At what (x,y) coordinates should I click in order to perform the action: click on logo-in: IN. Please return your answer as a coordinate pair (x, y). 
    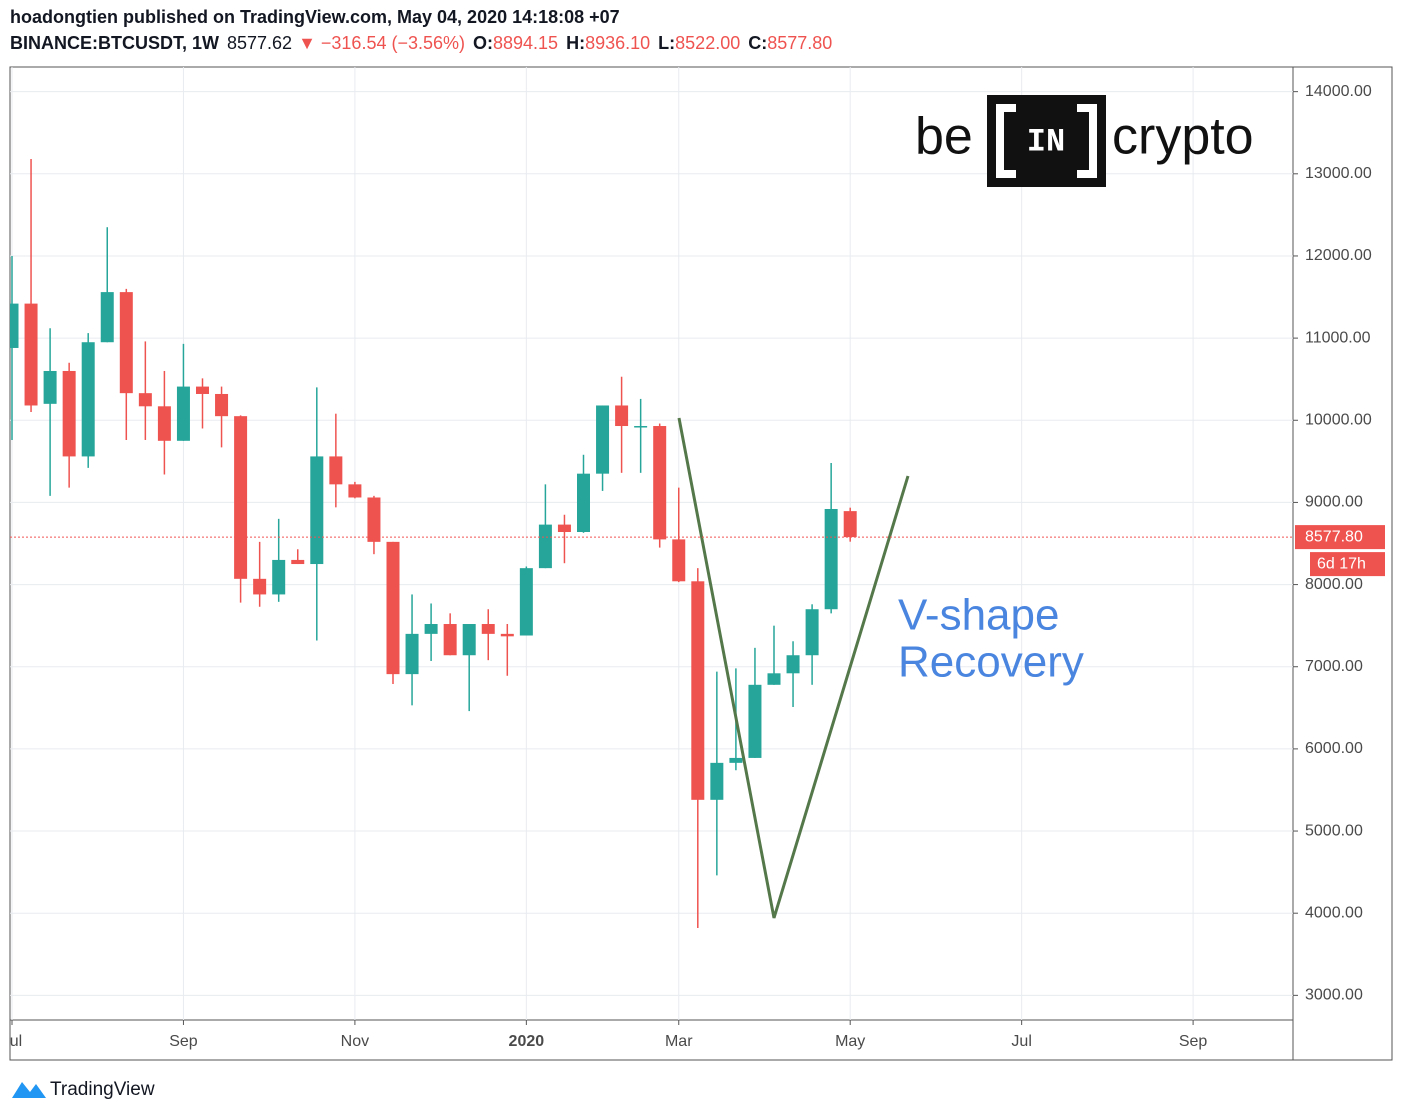
    Looking at the image, I should click on (1046, 141).